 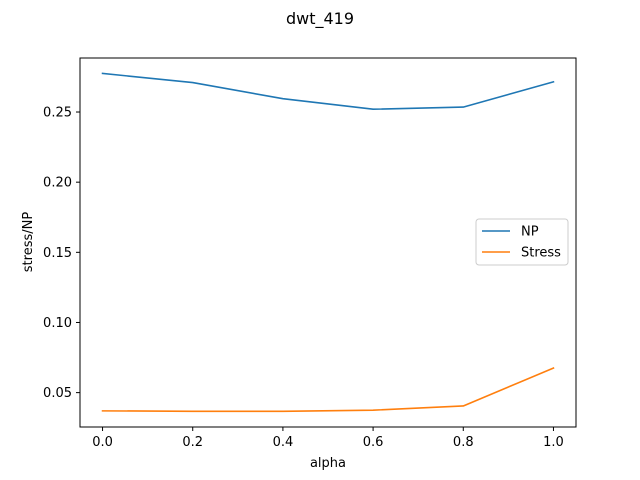 I want to click on legend: NP Stress, so click(x=522, y=242).